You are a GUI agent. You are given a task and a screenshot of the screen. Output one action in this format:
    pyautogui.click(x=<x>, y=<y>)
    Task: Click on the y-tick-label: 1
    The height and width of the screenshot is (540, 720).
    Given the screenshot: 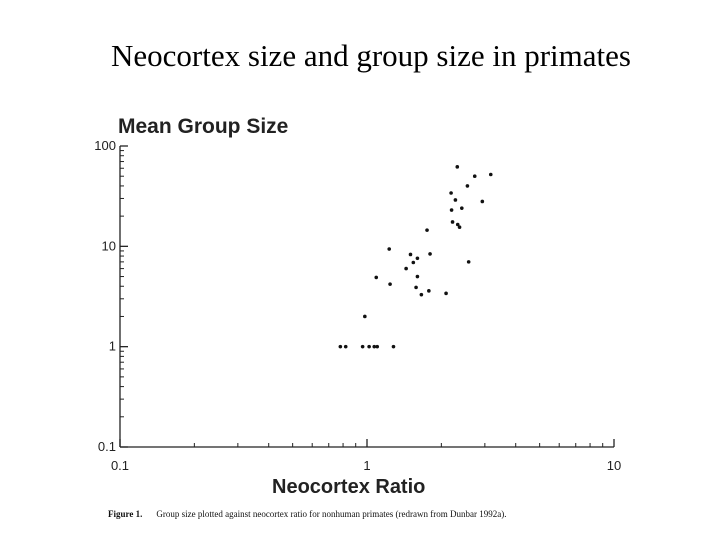 What is the action you would take?
    pyautogui.click(x=112, y=346)
    